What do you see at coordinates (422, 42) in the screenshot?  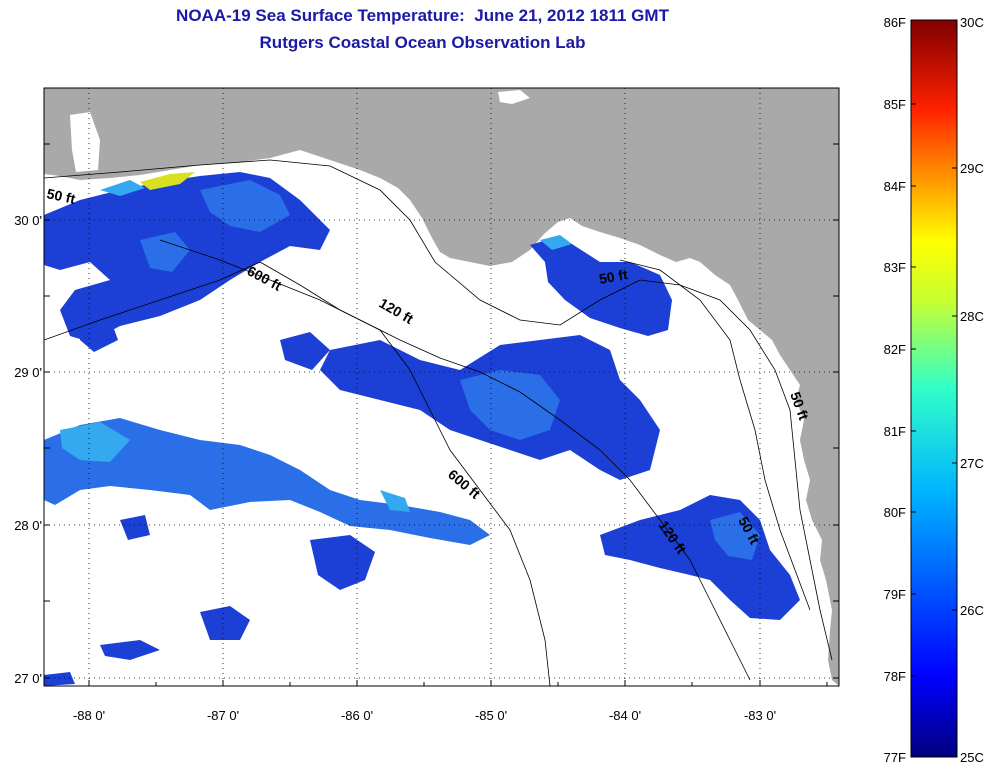 I see `map-subtitle: Rutgers Coastal Ocean Observation Lab` at bounding box center [422, 42].